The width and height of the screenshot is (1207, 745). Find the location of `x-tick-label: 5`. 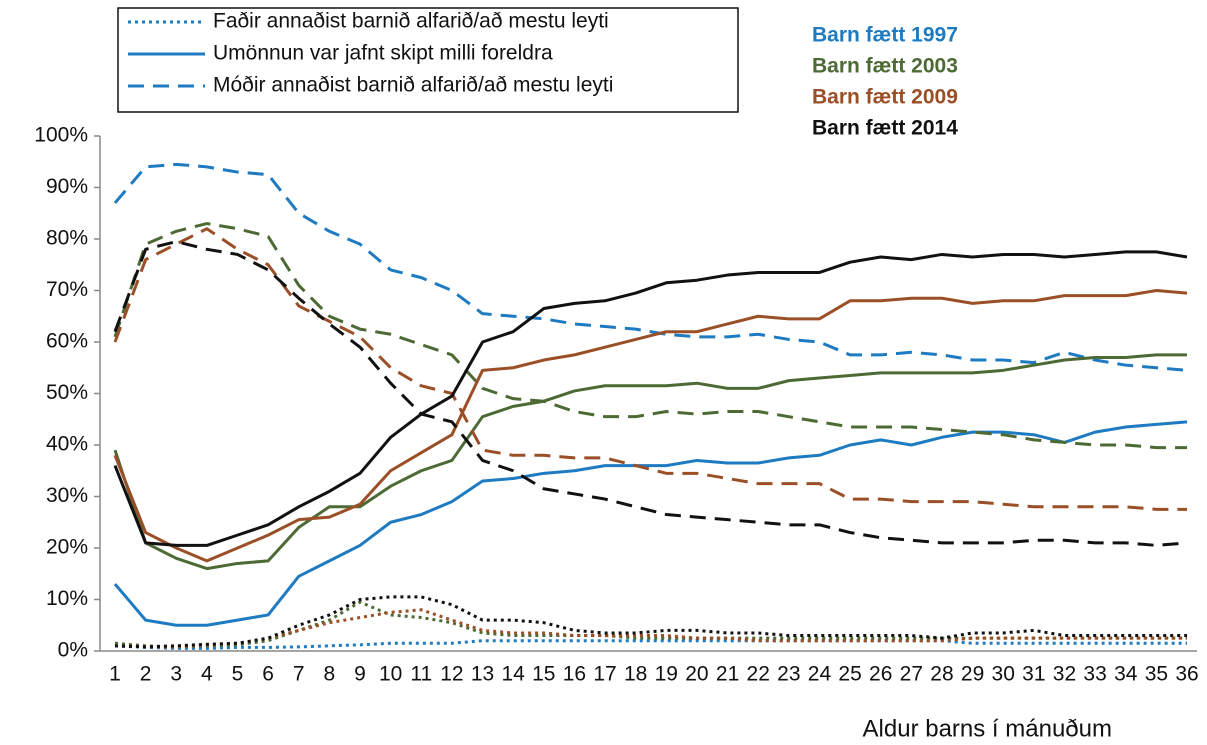

x-tick-label: 5 is located at coordinates (238, 674).